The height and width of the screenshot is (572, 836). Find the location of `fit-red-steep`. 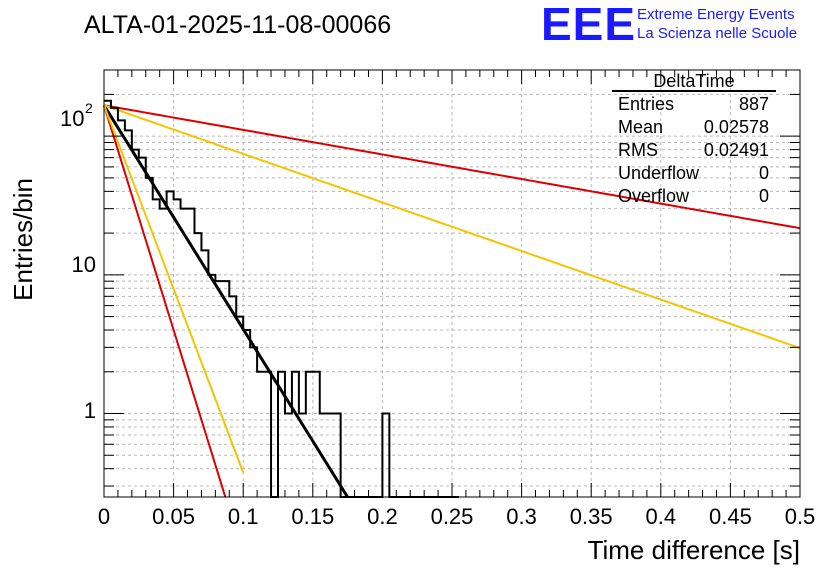

fit-red-steep is located at coordinates (165, 301).